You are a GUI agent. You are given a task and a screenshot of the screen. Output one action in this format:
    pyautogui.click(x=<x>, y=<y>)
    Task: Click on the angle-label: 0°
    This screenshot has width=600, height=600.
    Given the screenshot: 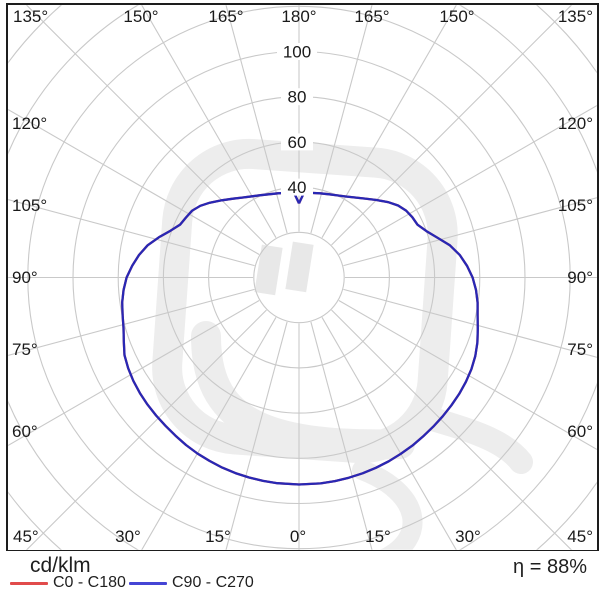 What is the action you would take?
    pyautogui.click(x=298, y=536)
    